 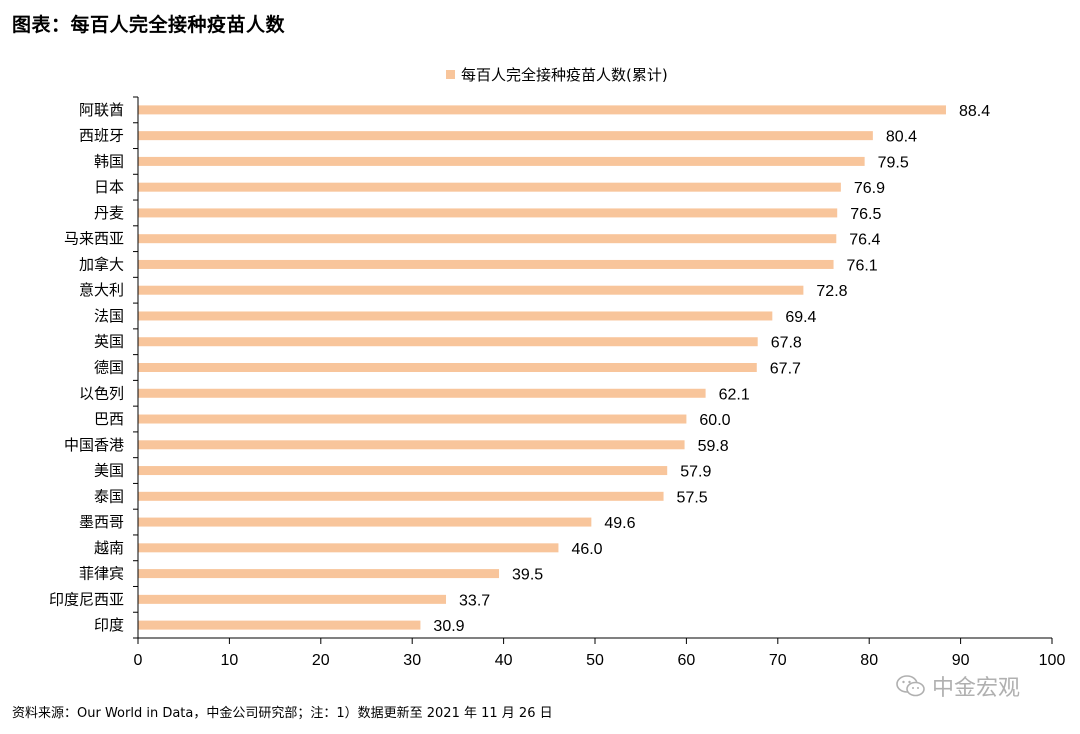 What do you see at coordinates (976, 688) in the screenshot?
I see `watermark-text: 中金宏观` at bounding box center [976, 688].